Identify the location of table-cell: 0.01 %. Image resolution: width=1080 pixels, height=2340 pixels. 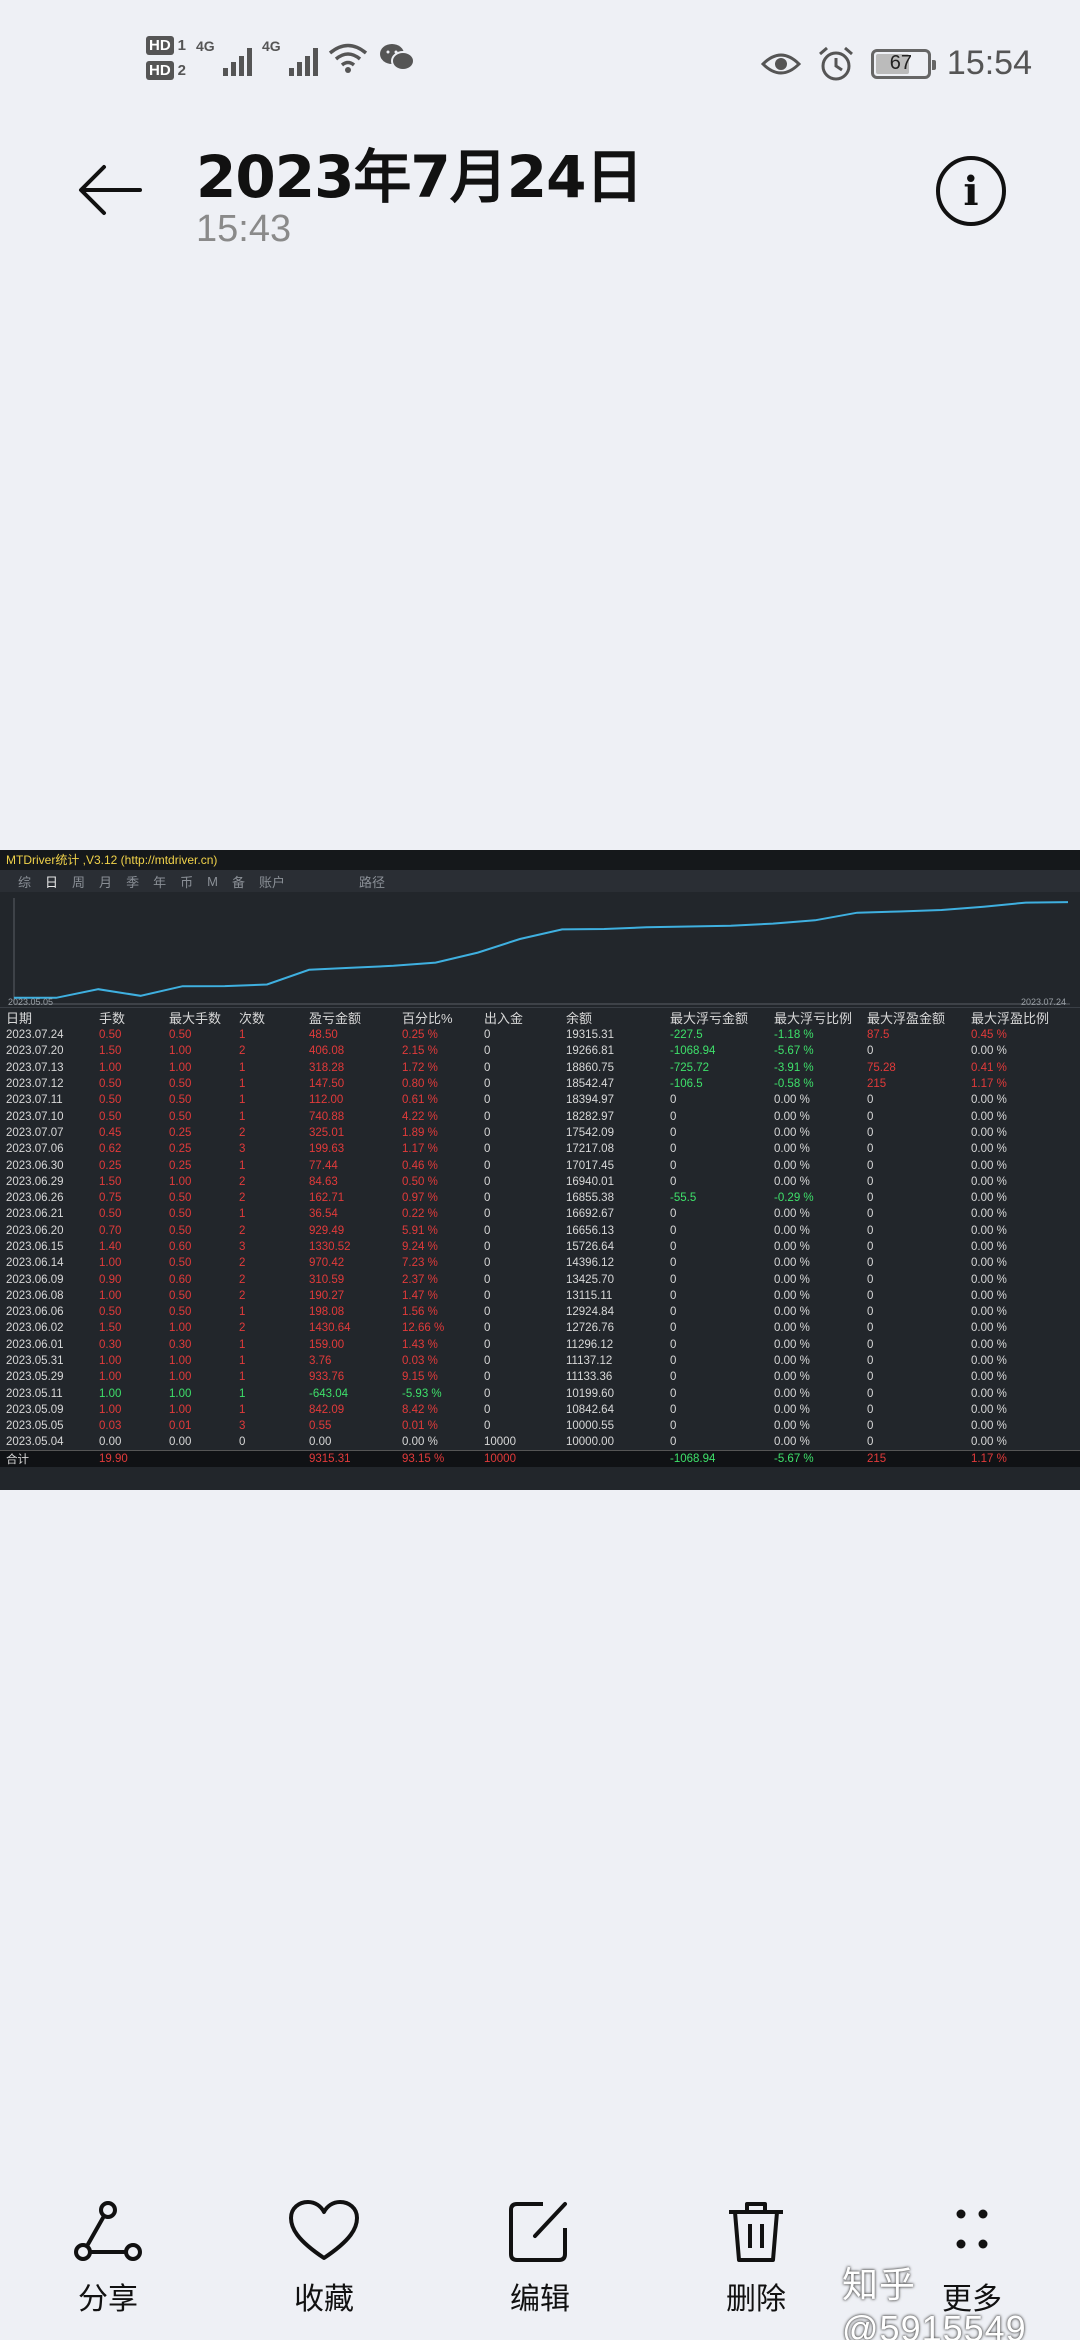
(420, 1426).